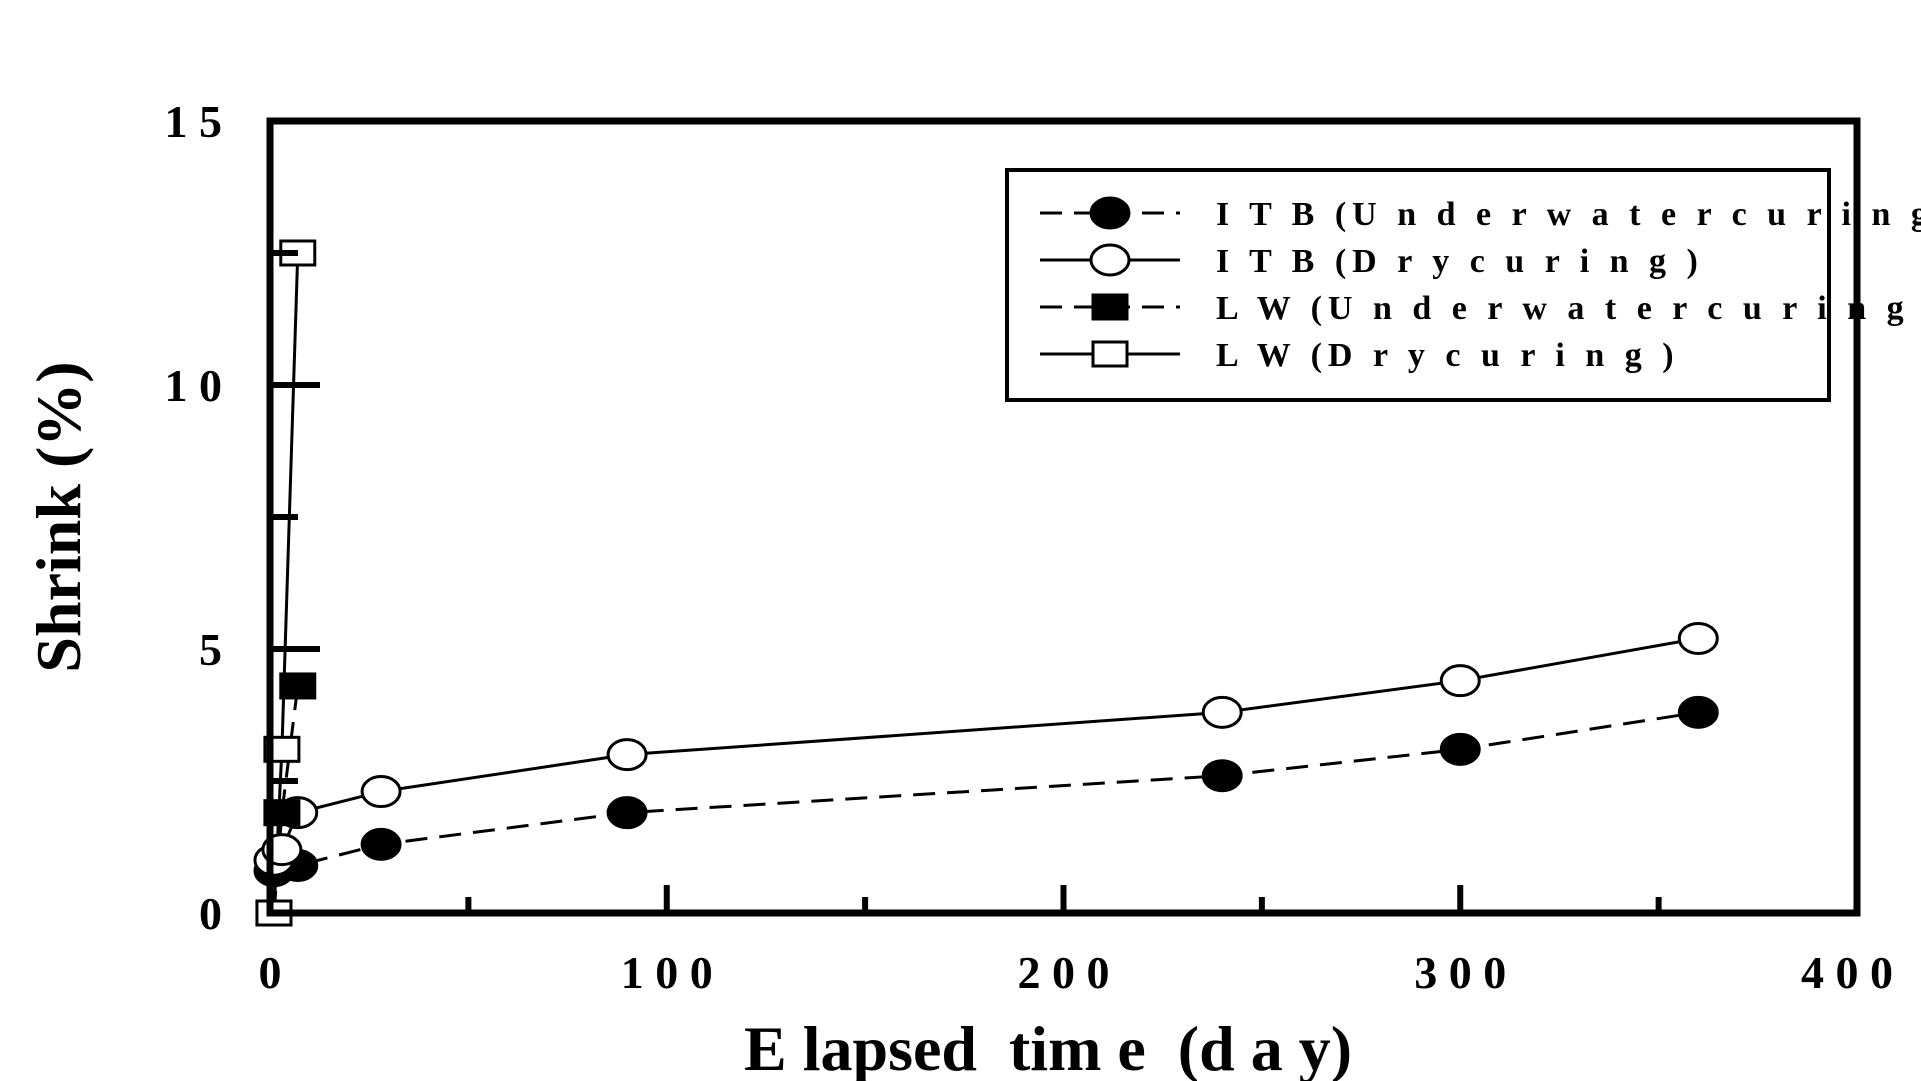 This screenshot has width=1921, height=1081. What do you see at coordinates (1568, 308) in the screenshot?
I see `legend-label: L W (U n d e r w a t e r c u r i n g )` at bounding box center [1568, 308].